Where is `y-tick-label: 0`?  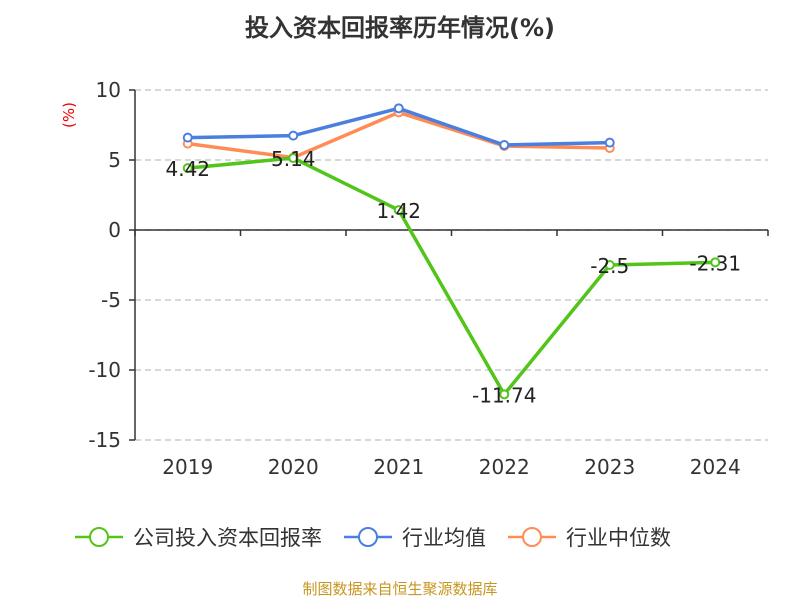
y-tick-label: 0 is located at coordinates (114, 230).